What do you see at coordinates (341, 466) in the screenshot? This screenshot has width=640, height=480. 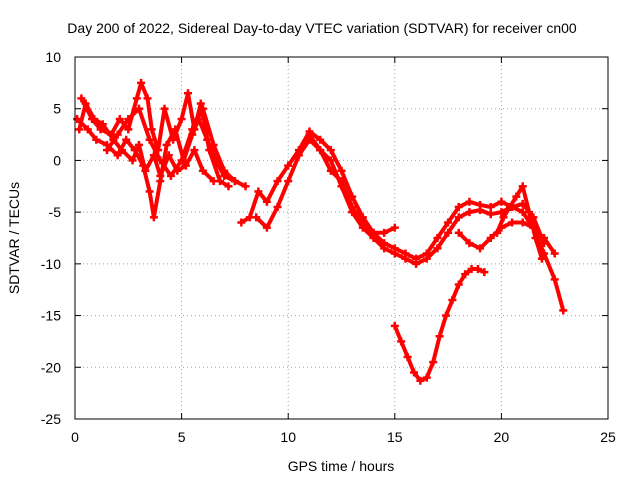 I see `x-axis-label: GPS time / hours` at bounding box center [341, 466].